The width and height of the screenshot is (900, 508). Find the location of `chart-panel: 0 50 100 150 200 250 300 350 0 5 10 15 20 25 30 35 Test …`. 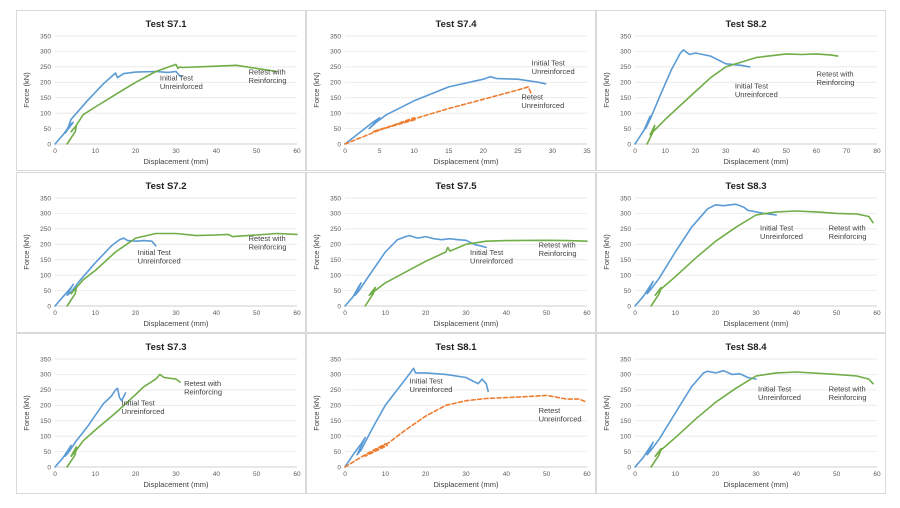

chart-panel: 0 50 100 150 200 250 300 350 0 5 10 15 20 25 30 35 Test … is located at coordinates (451, 90).